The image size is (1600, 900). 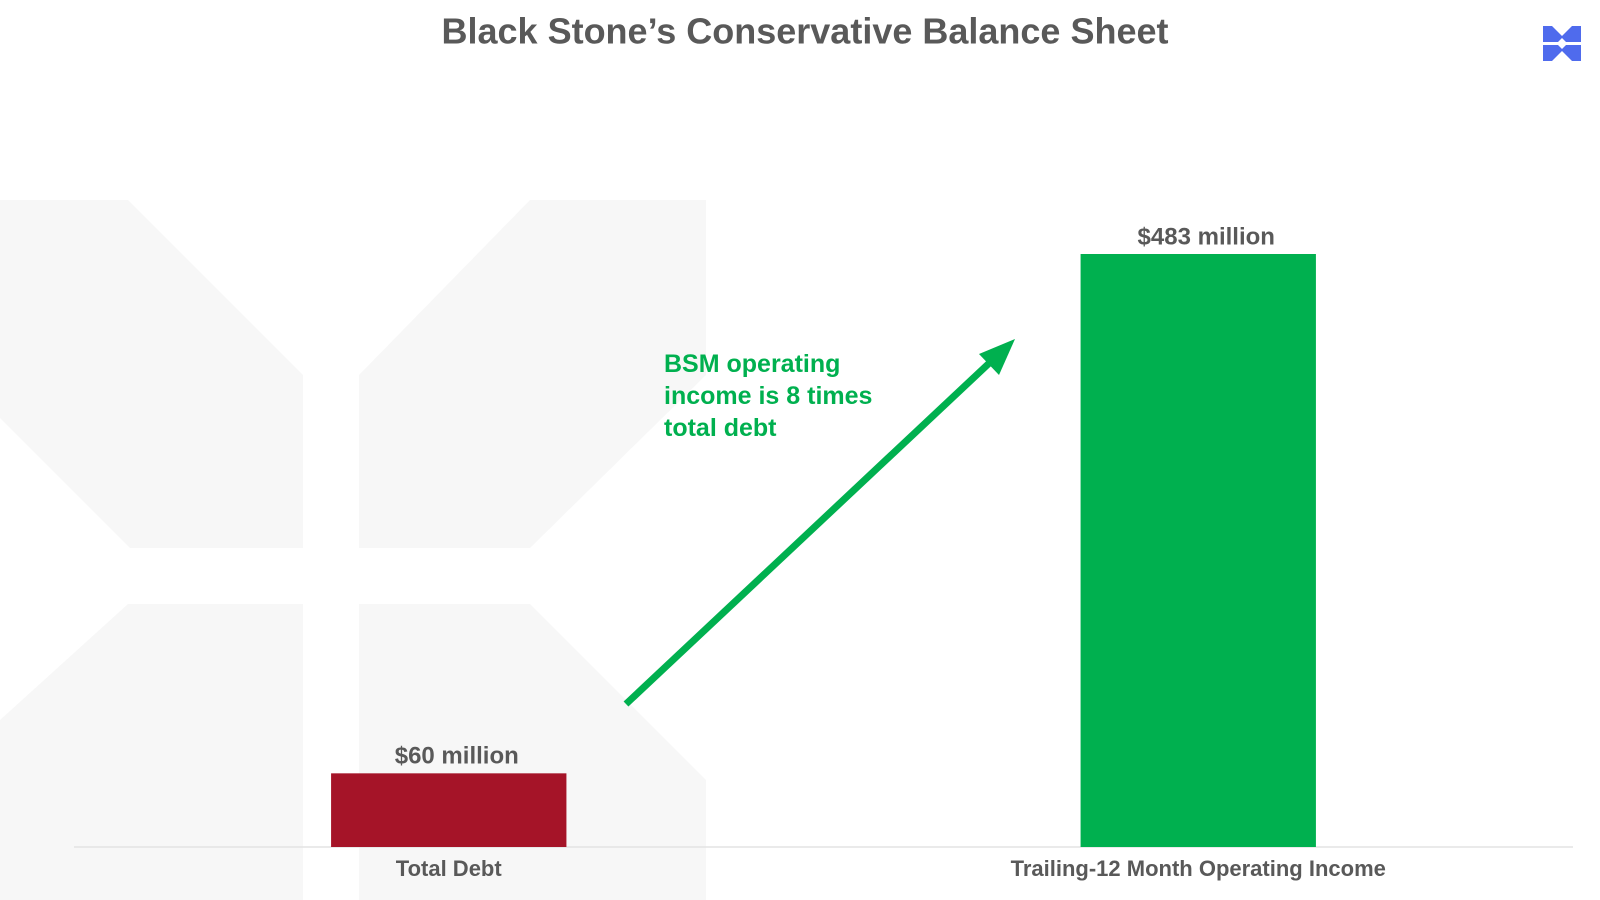 I want to click on value-label: $60 million, so click(x=457, y=756).